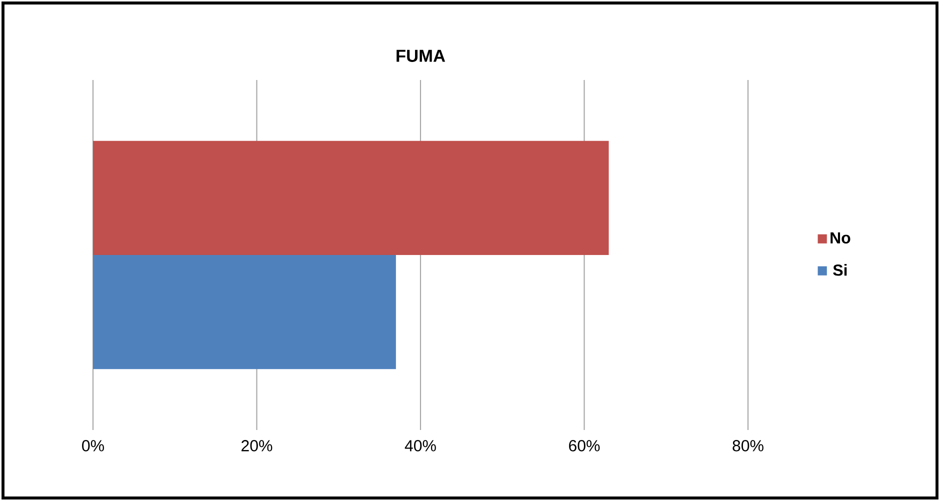 This screenshot has height=501, width=940. What do you see at coordinates (420, 446) in the screenshot?
I see `x-tick-label: 40%` at bounding box center [420, 446].